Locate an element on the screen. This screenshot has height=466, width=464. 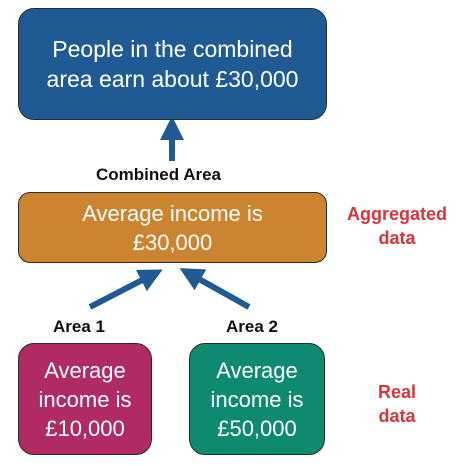
combined-average-box: Average income is £30,000 is located at coordinates (172, 227).